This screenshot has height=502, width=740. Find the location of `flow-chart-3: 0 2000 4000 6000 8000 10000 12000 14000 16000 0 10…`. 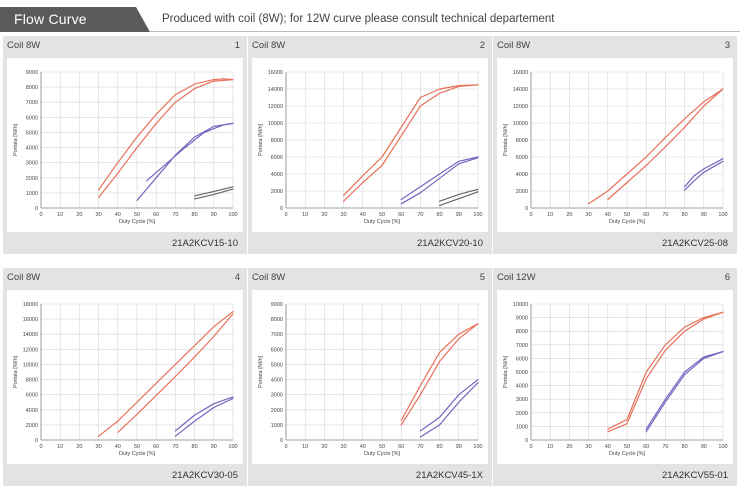

flow-chart-3: 0 2000 4000 6000 8000 10000 12000 14000 16000 0 10… is located at coordinates (615, 147).